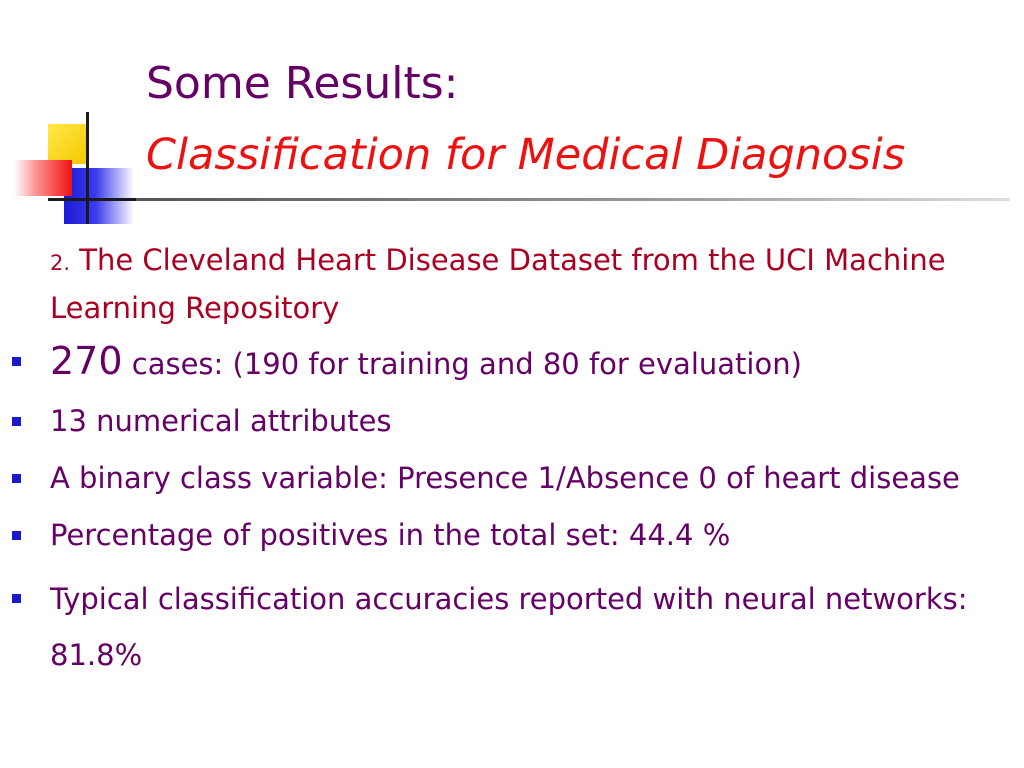 The width and height of the screenshot is (1024, 768). What do you see at coordinates (87, 168) in the screenshot?
I see `logo-vertical-line` at bounding box center [87, 168].